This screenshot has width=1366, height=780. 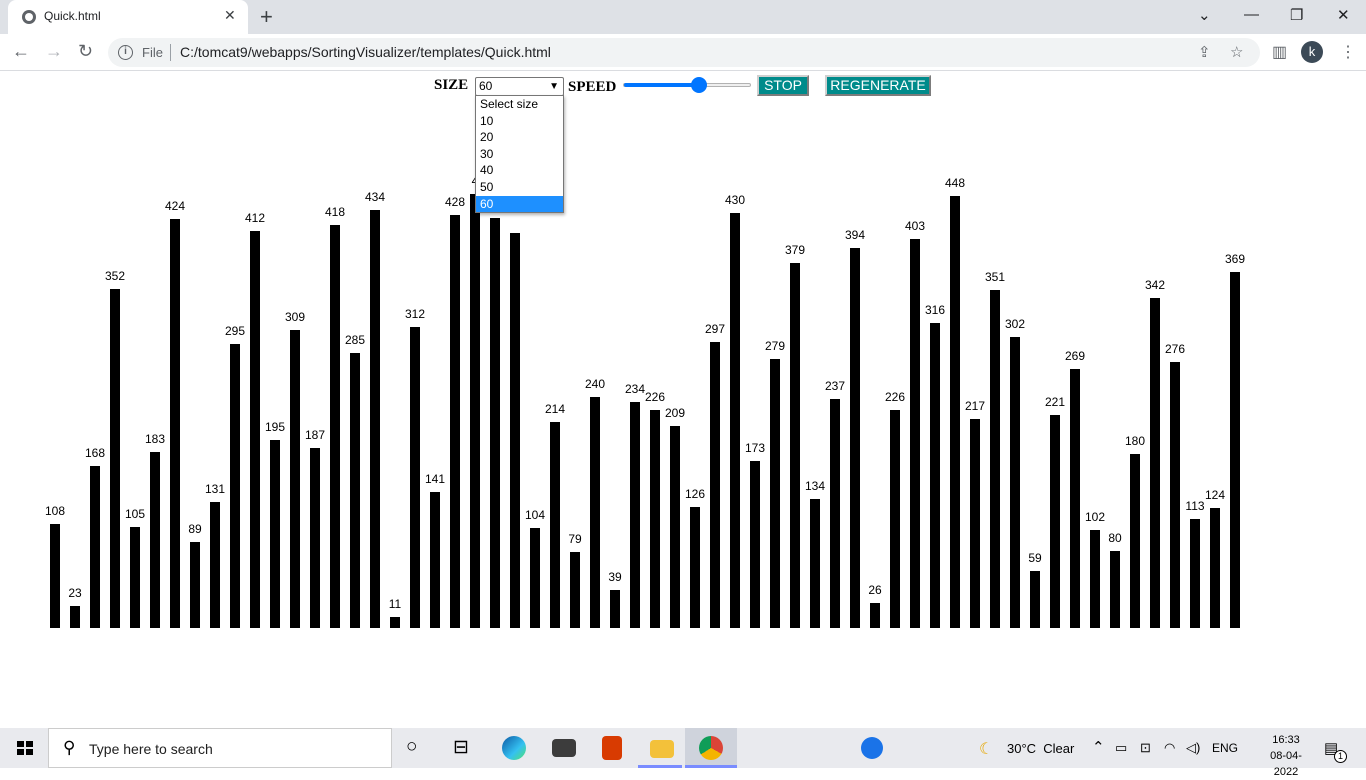 I want to click on size-dropdown-list: Select size 10 20 30 40 50 60, so click(x=519, y=154).